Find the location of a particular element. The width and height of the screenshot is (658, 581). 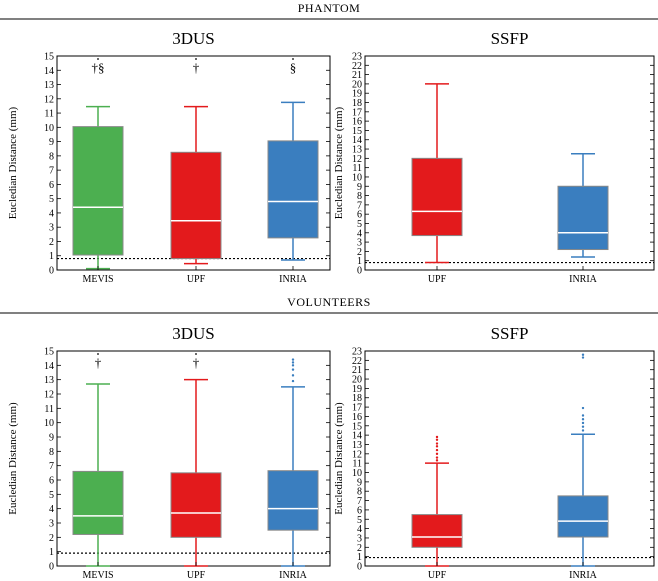

box-mevis: †§ is located at coordinates (98, 164).